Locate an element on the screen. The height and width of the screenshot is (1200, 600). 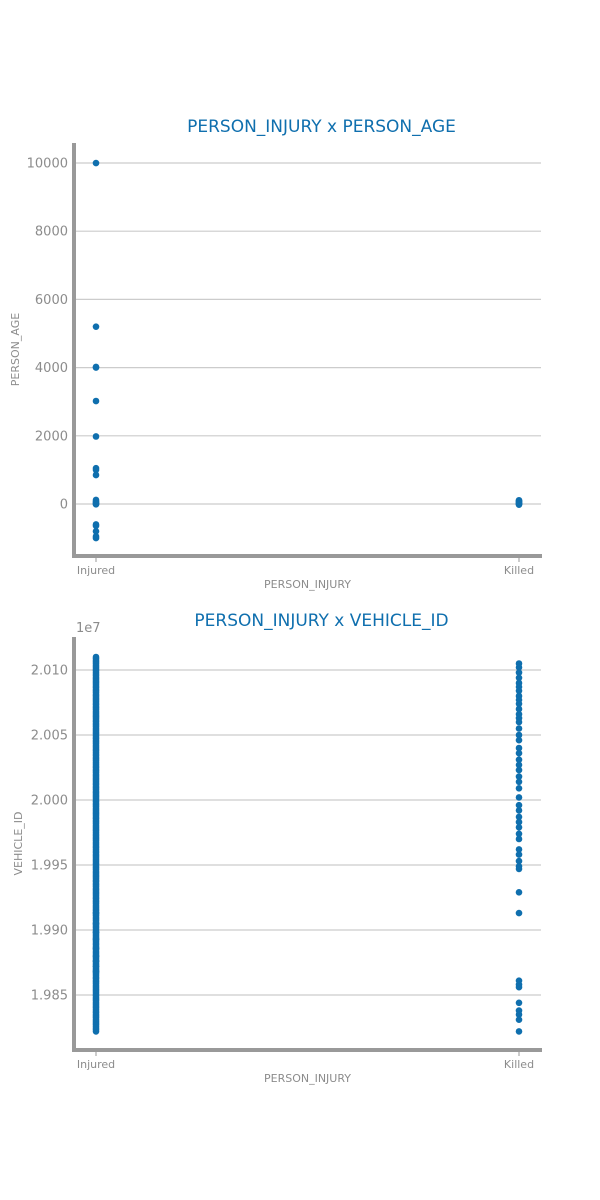
y-axis-label: PERSON_AGE is located at coordinates (15, 349).